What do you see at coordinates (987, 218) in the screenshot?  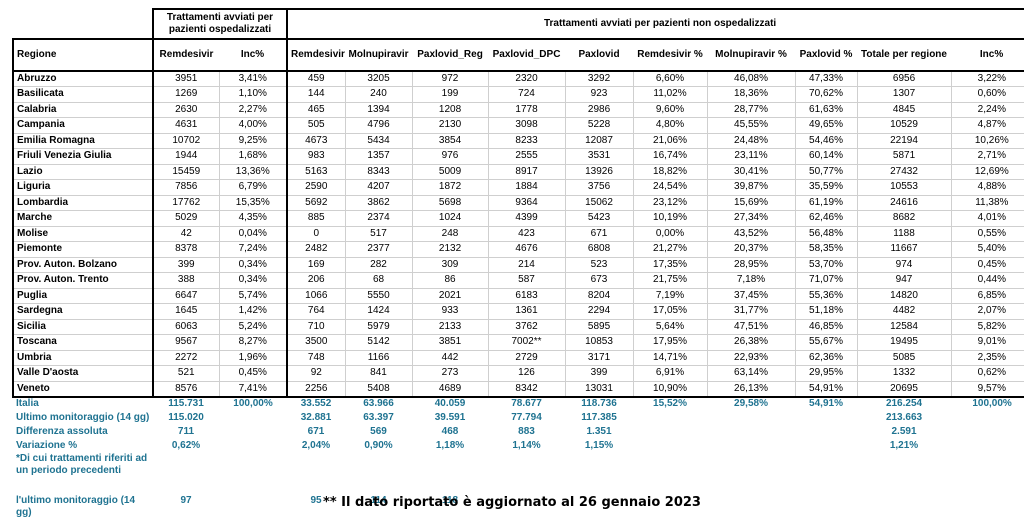 I see `table-cell: 4,01%` at bounding box center [987, 218].